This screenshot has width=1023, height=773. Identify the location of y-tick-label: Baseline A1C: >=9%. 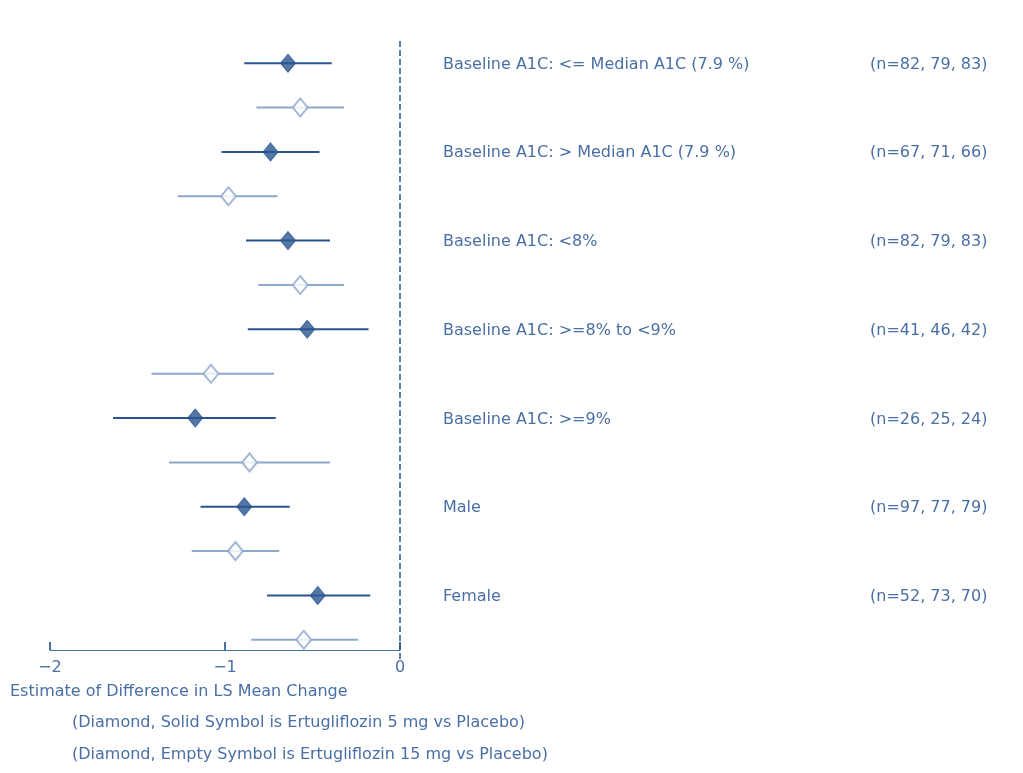
(527, 418).